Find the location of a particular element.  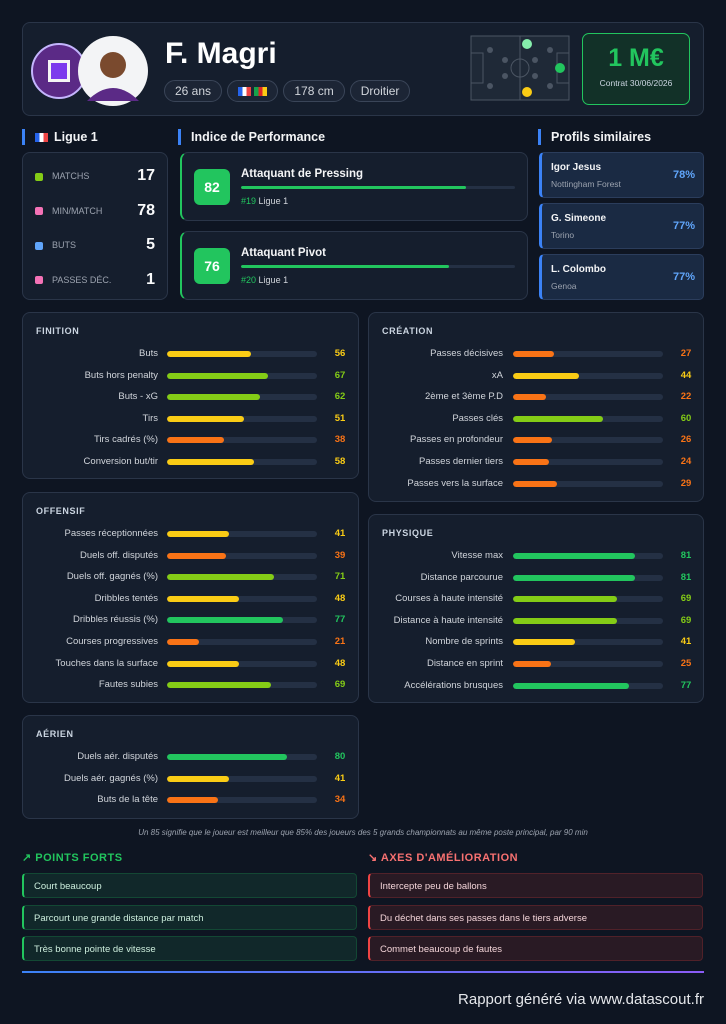

metric-value: 60 is located at coordinates (686, 418).